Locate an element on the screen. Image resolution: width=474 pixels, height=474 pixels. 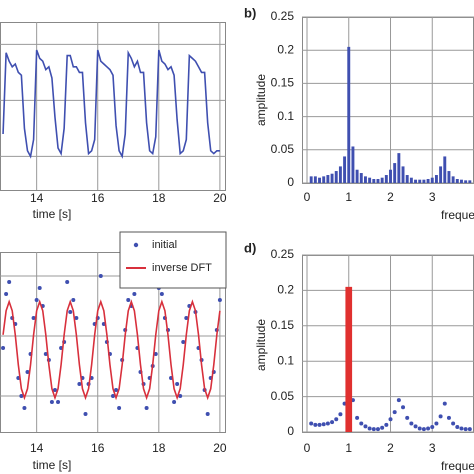
legend-label: inverse DFT is located at coordinates (182, 268).